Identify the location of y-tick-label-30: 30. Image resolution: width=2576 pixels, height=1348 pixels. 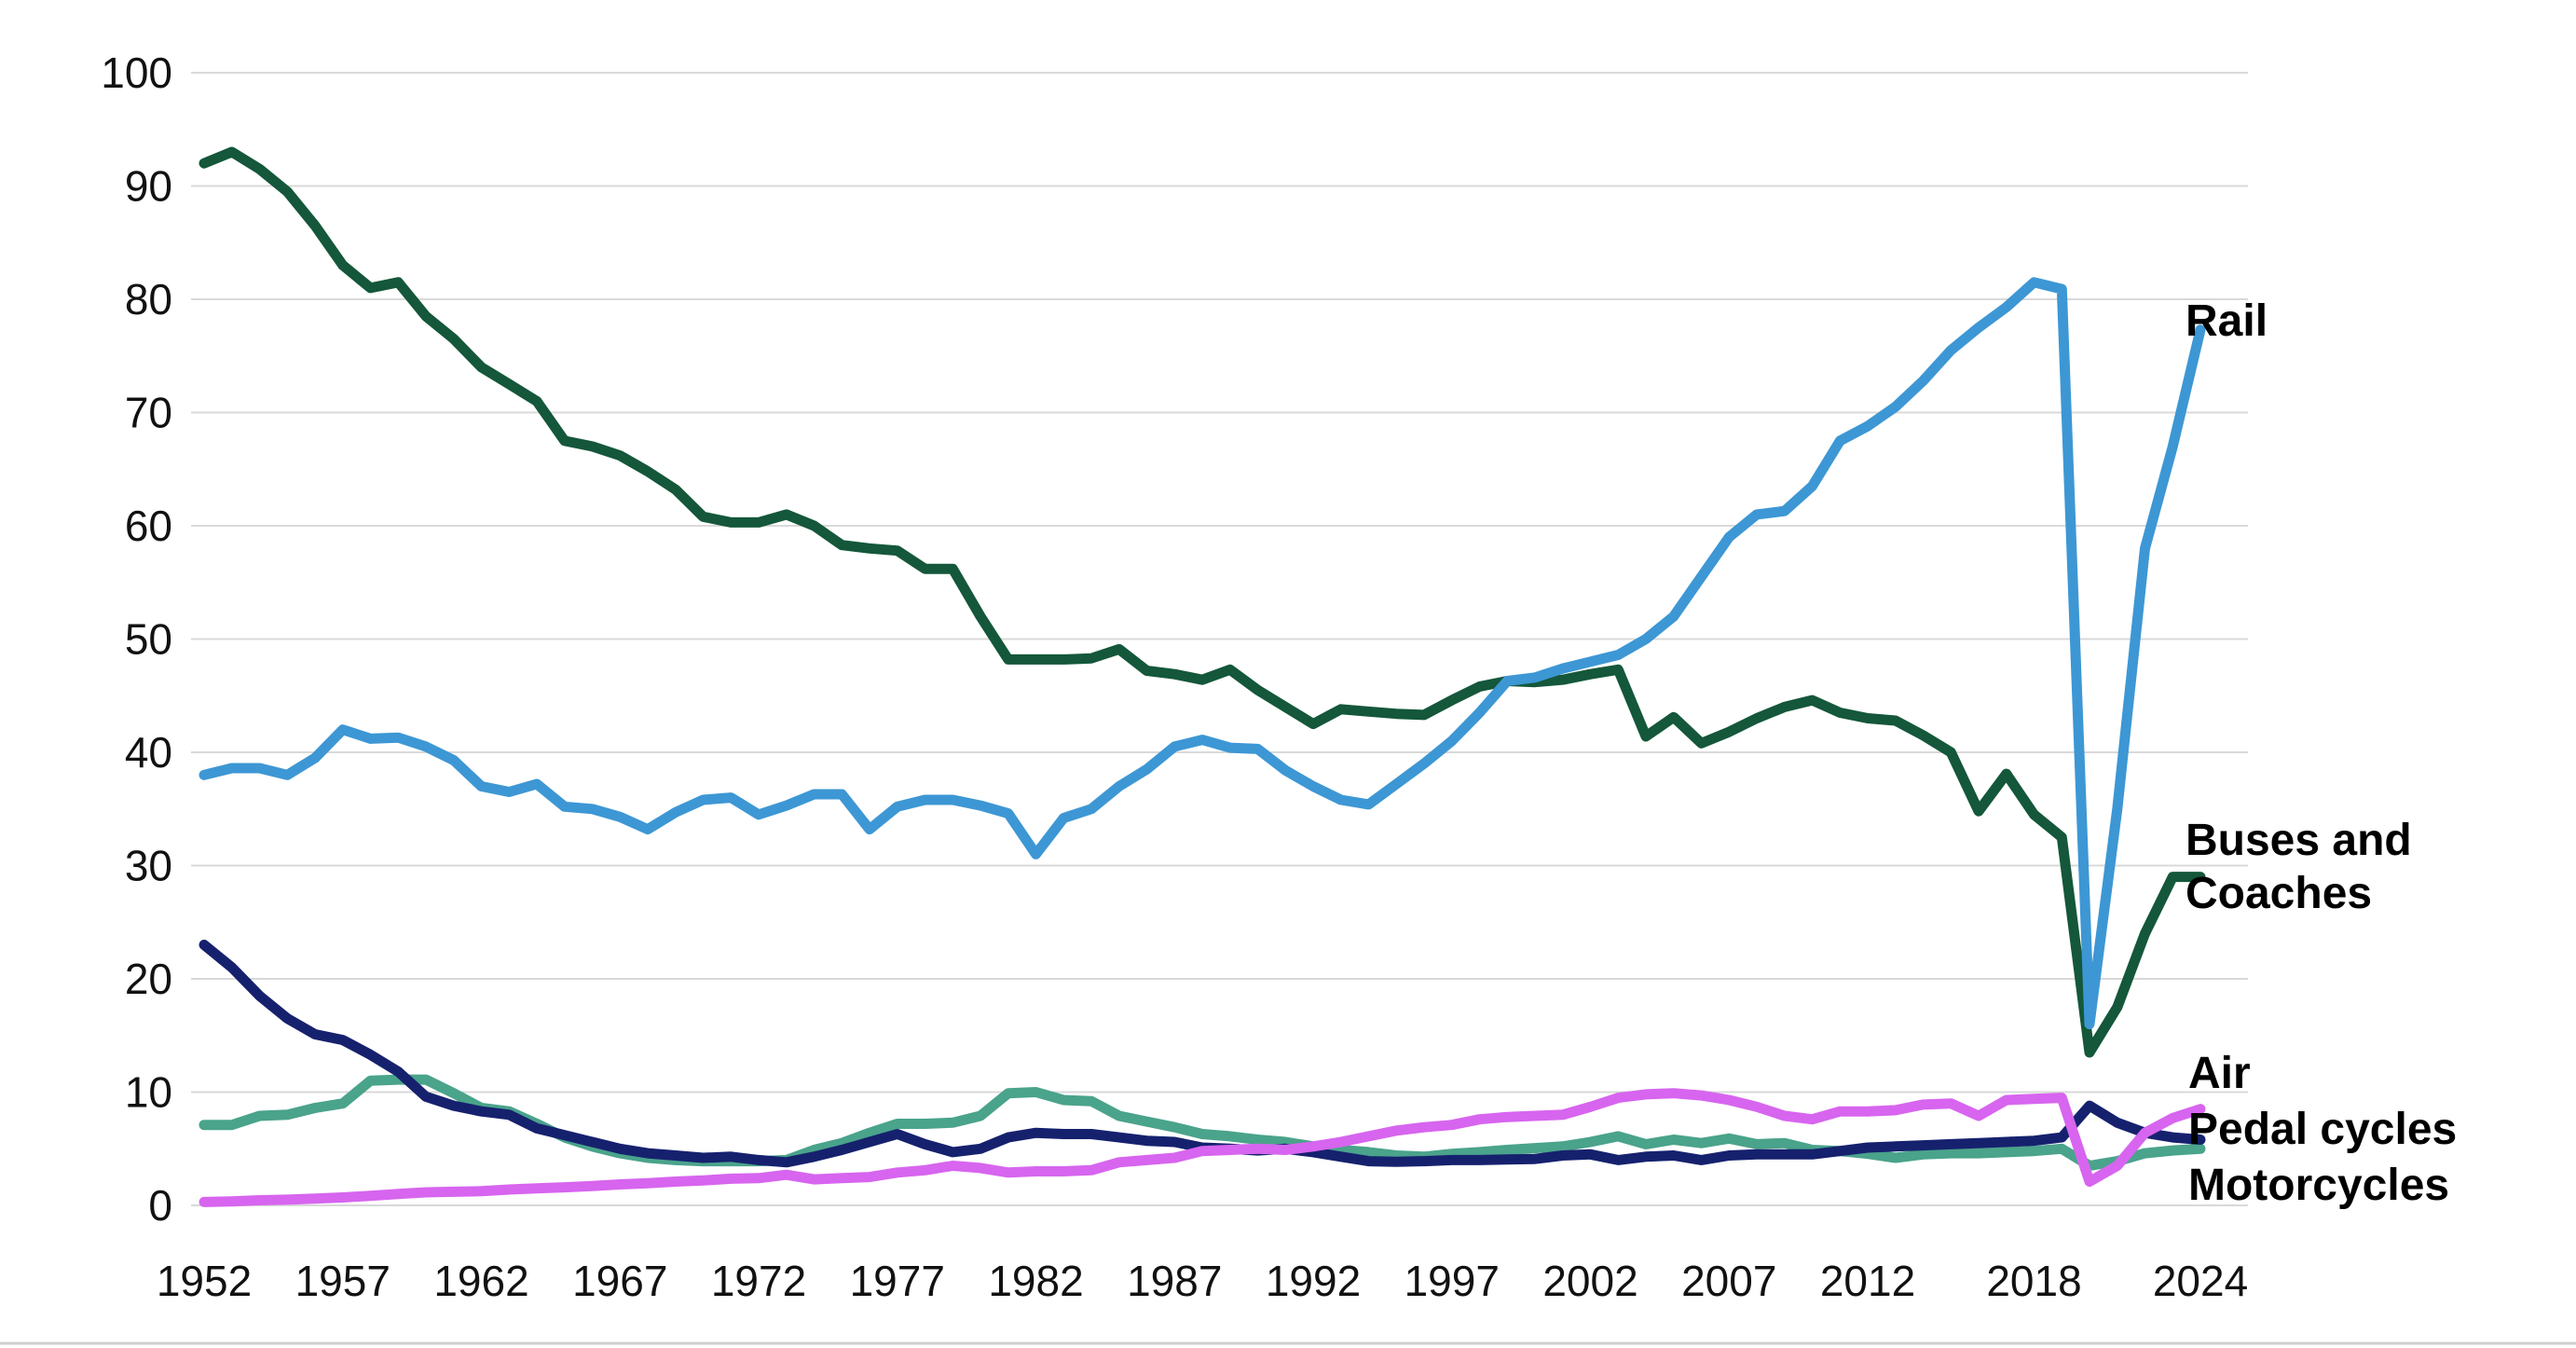
(148, 866).